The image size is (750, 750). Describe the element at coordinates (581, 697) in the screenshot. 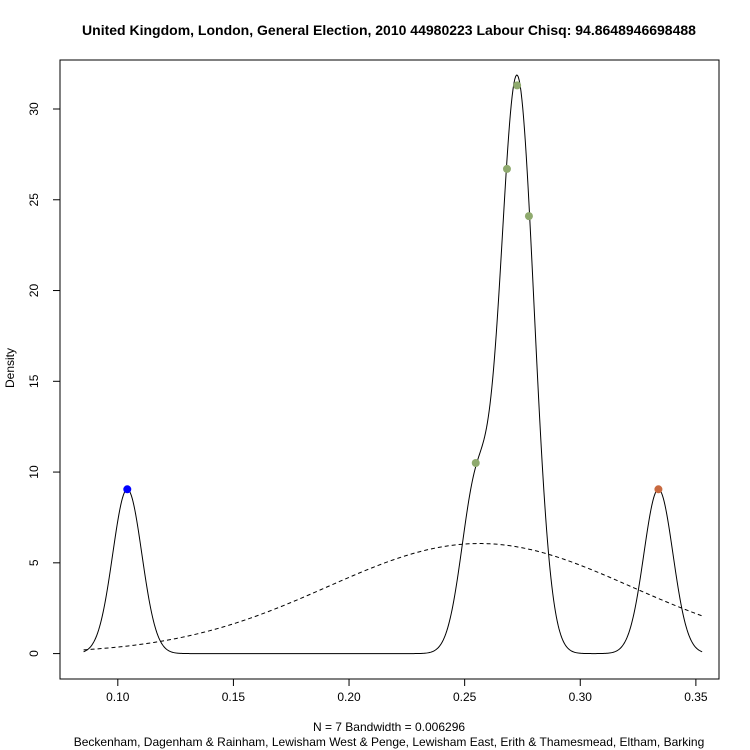

I see `x-tick-label: 0.30` at that location.